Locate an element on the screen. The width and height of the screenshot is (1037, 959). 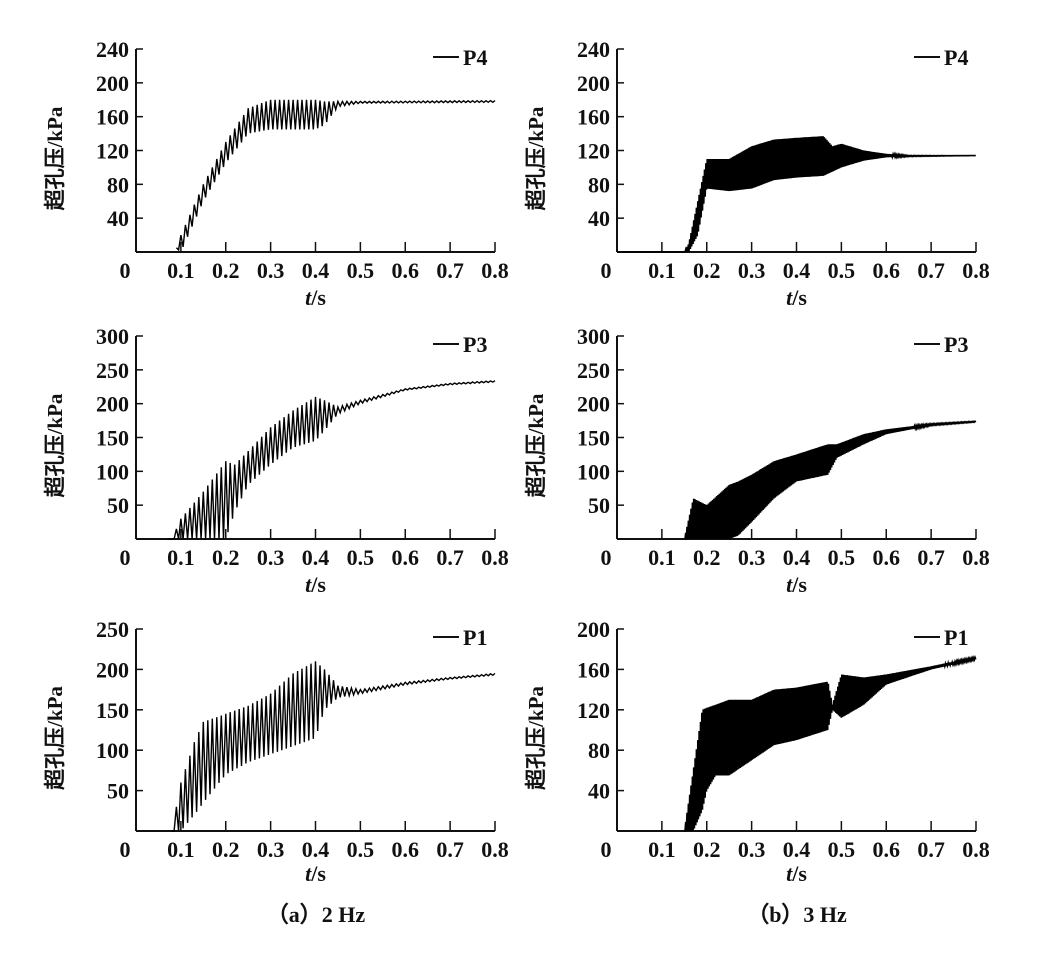
legend-label: P4 is located at coordinates (956, 57).